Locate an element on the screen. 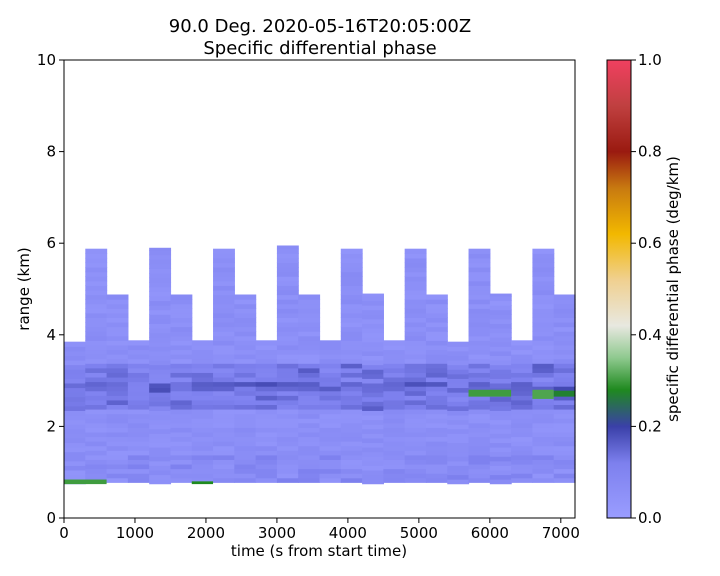  colorbar-tick-label: 0.6 is located at coordinates (650, 243).